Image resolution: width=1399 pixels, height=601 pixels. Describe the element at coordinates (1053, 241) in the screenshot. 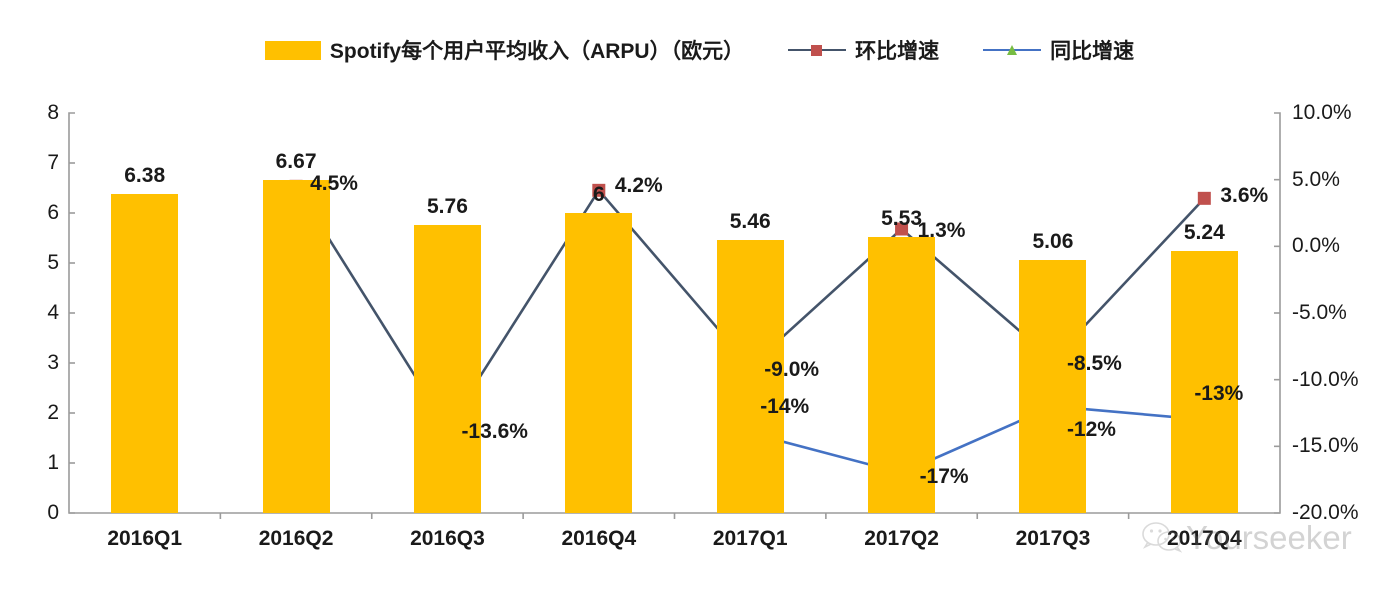

I see `bar-value-label: 5.06` at that location.